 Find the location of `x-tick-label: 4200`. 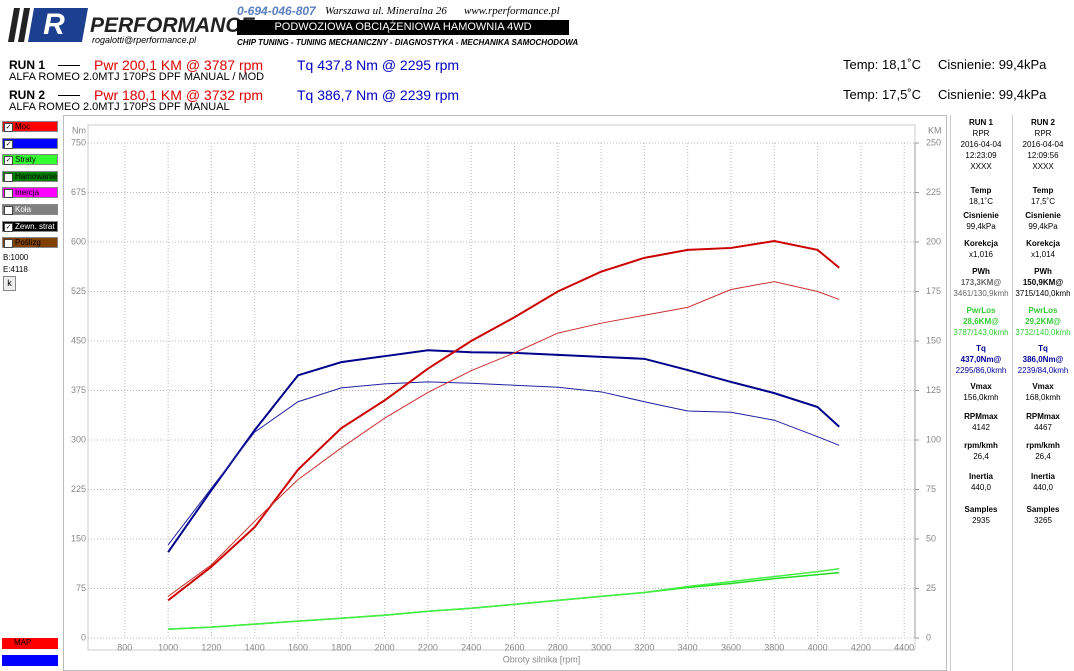

x-tick-label: 4200 is located at coordinates (861, 647).